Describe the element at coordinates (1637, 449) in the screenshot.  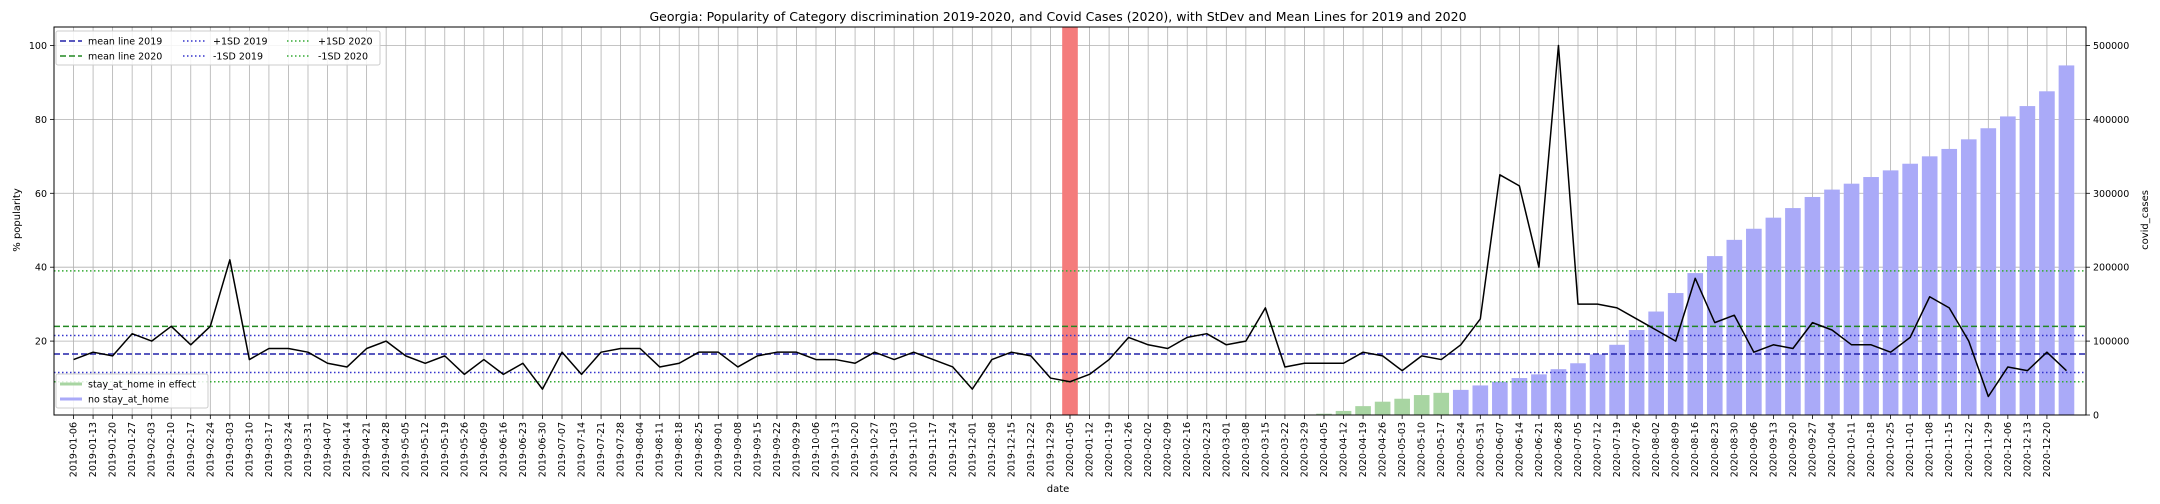
I see `x-tick-label: 2020-07-26` at that location.